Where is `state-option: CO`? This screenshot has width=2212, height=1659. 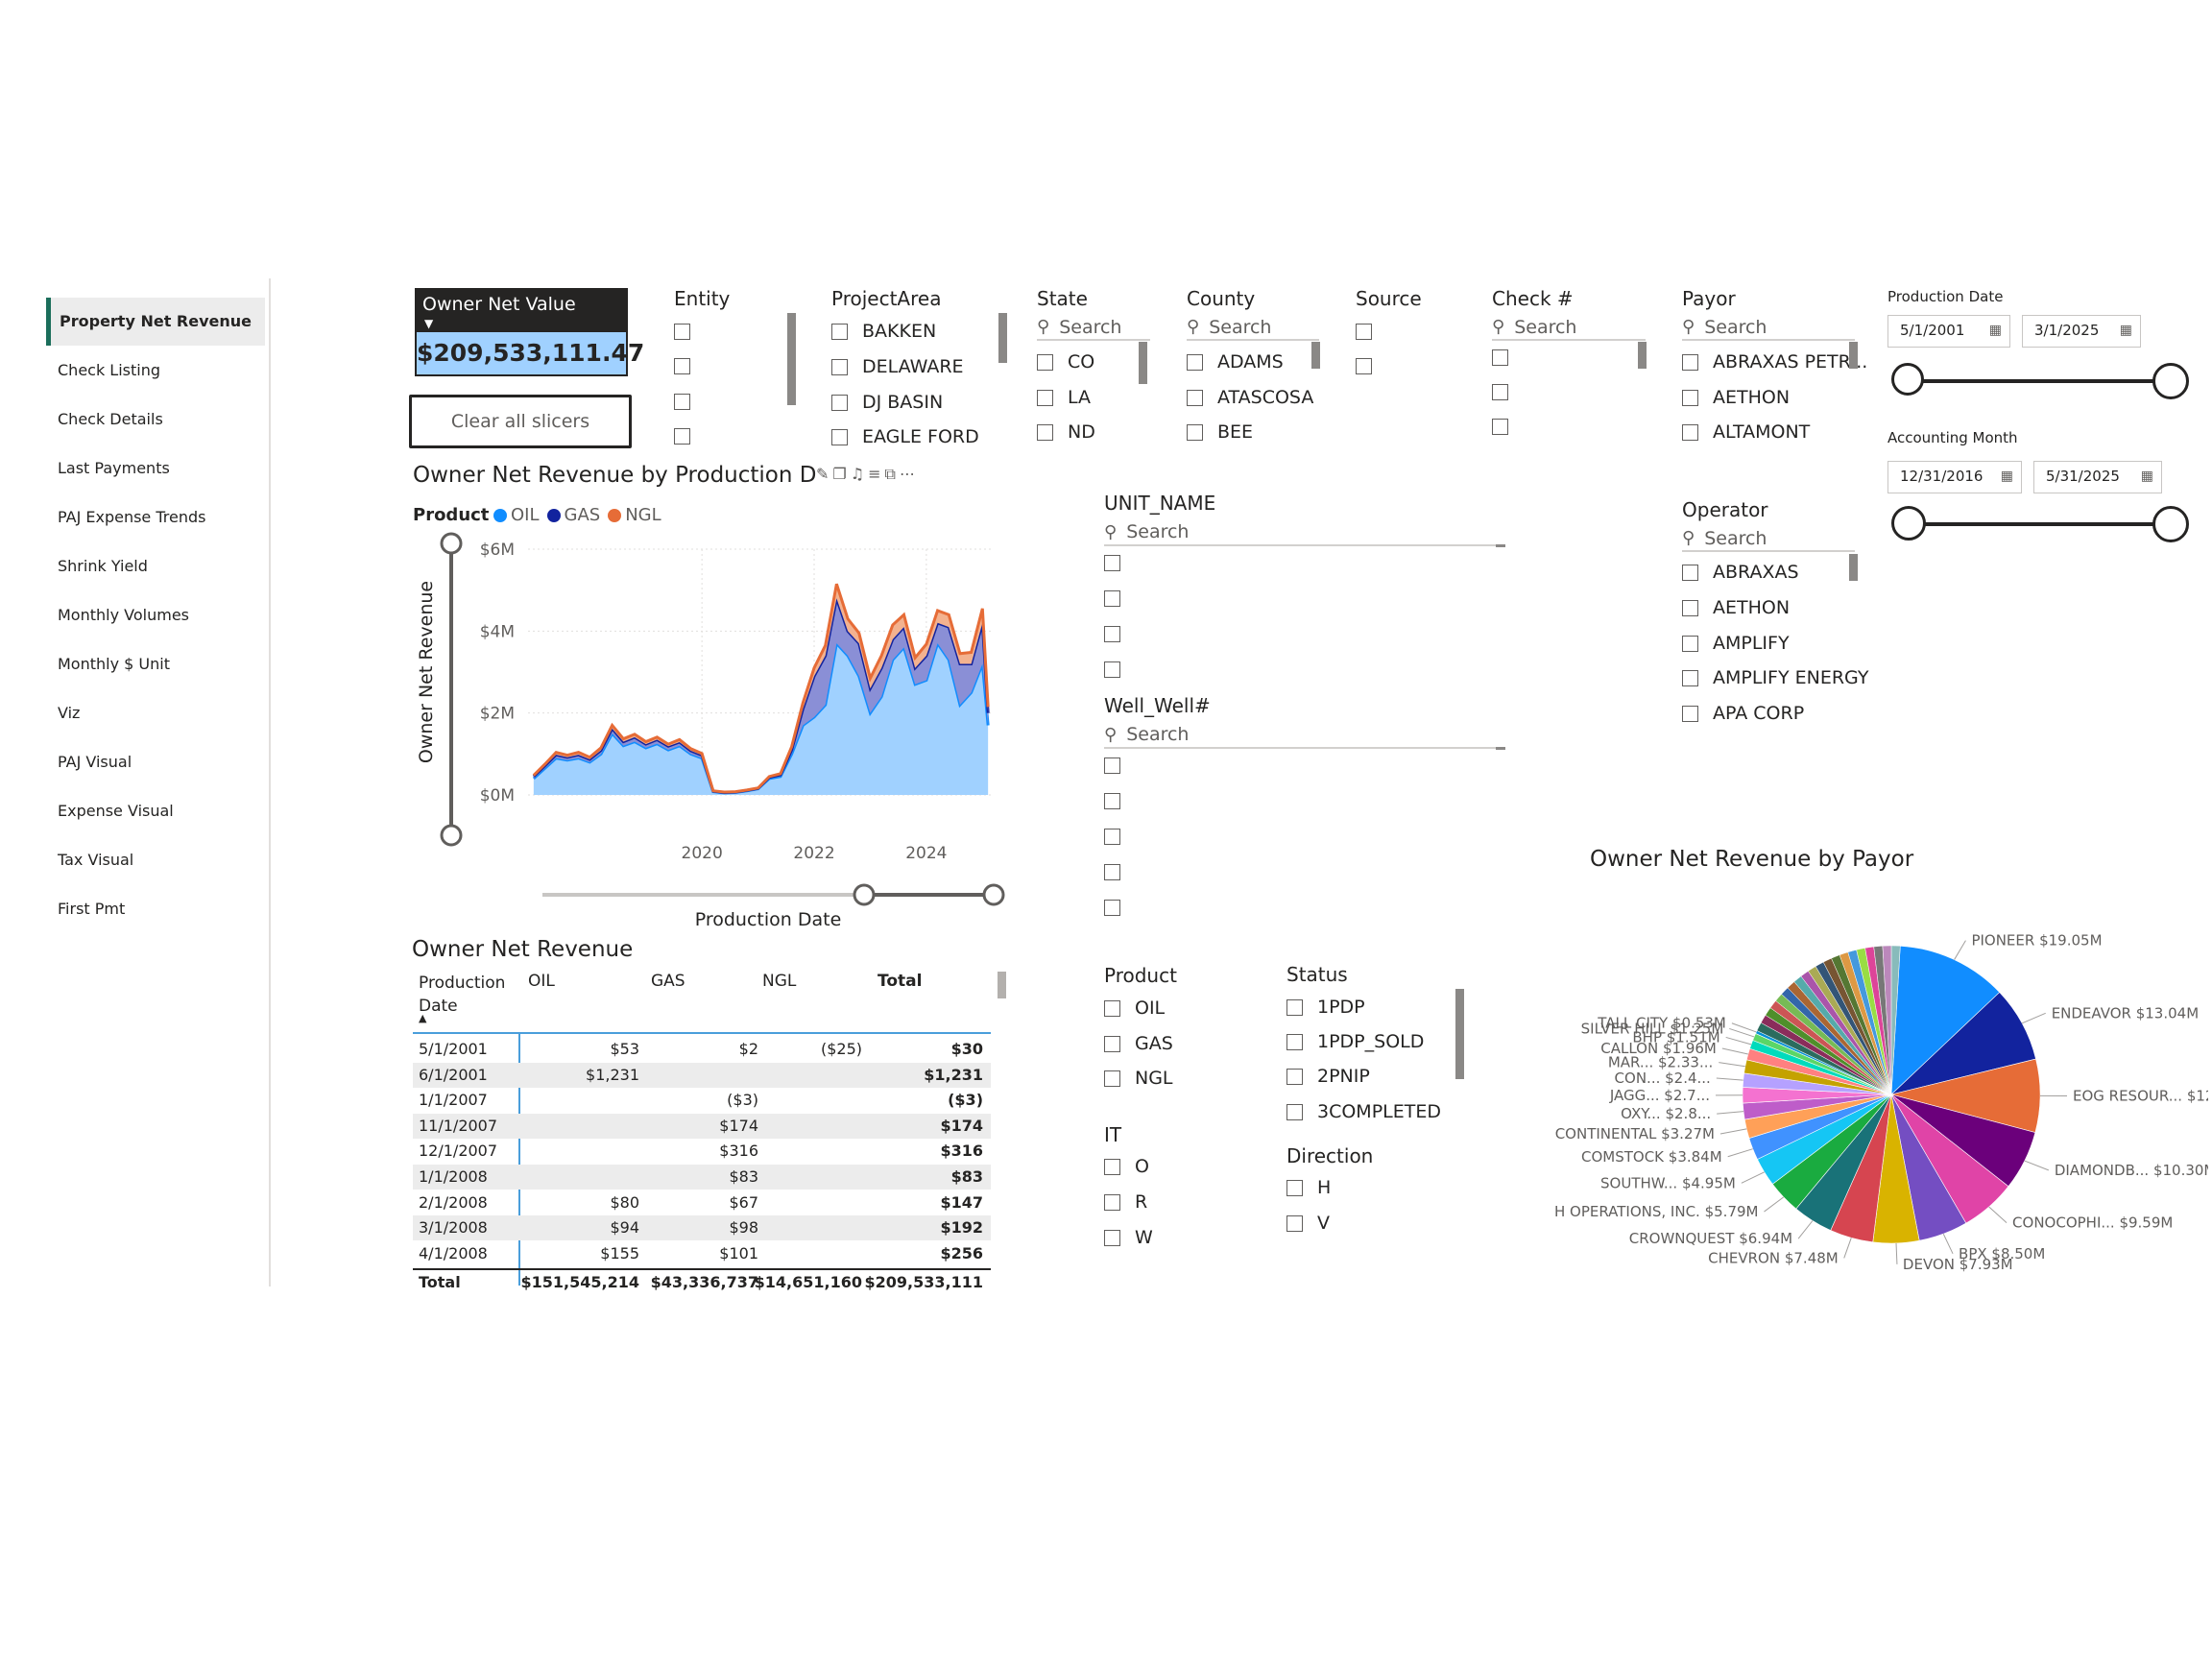
state-option: CO is located at coordinates (1065, 362).